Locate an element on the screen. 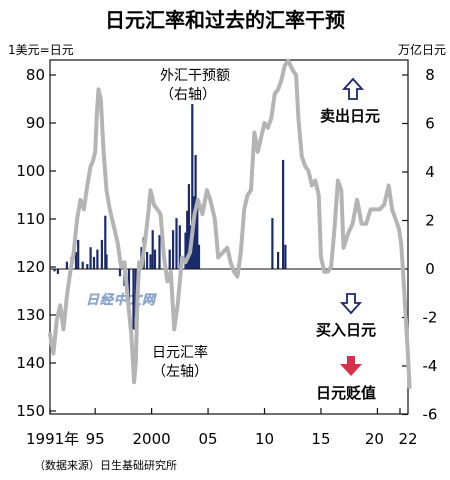  chart-title: 日元汇率和过去的汇率干预 is located at coordinates (225, 20).